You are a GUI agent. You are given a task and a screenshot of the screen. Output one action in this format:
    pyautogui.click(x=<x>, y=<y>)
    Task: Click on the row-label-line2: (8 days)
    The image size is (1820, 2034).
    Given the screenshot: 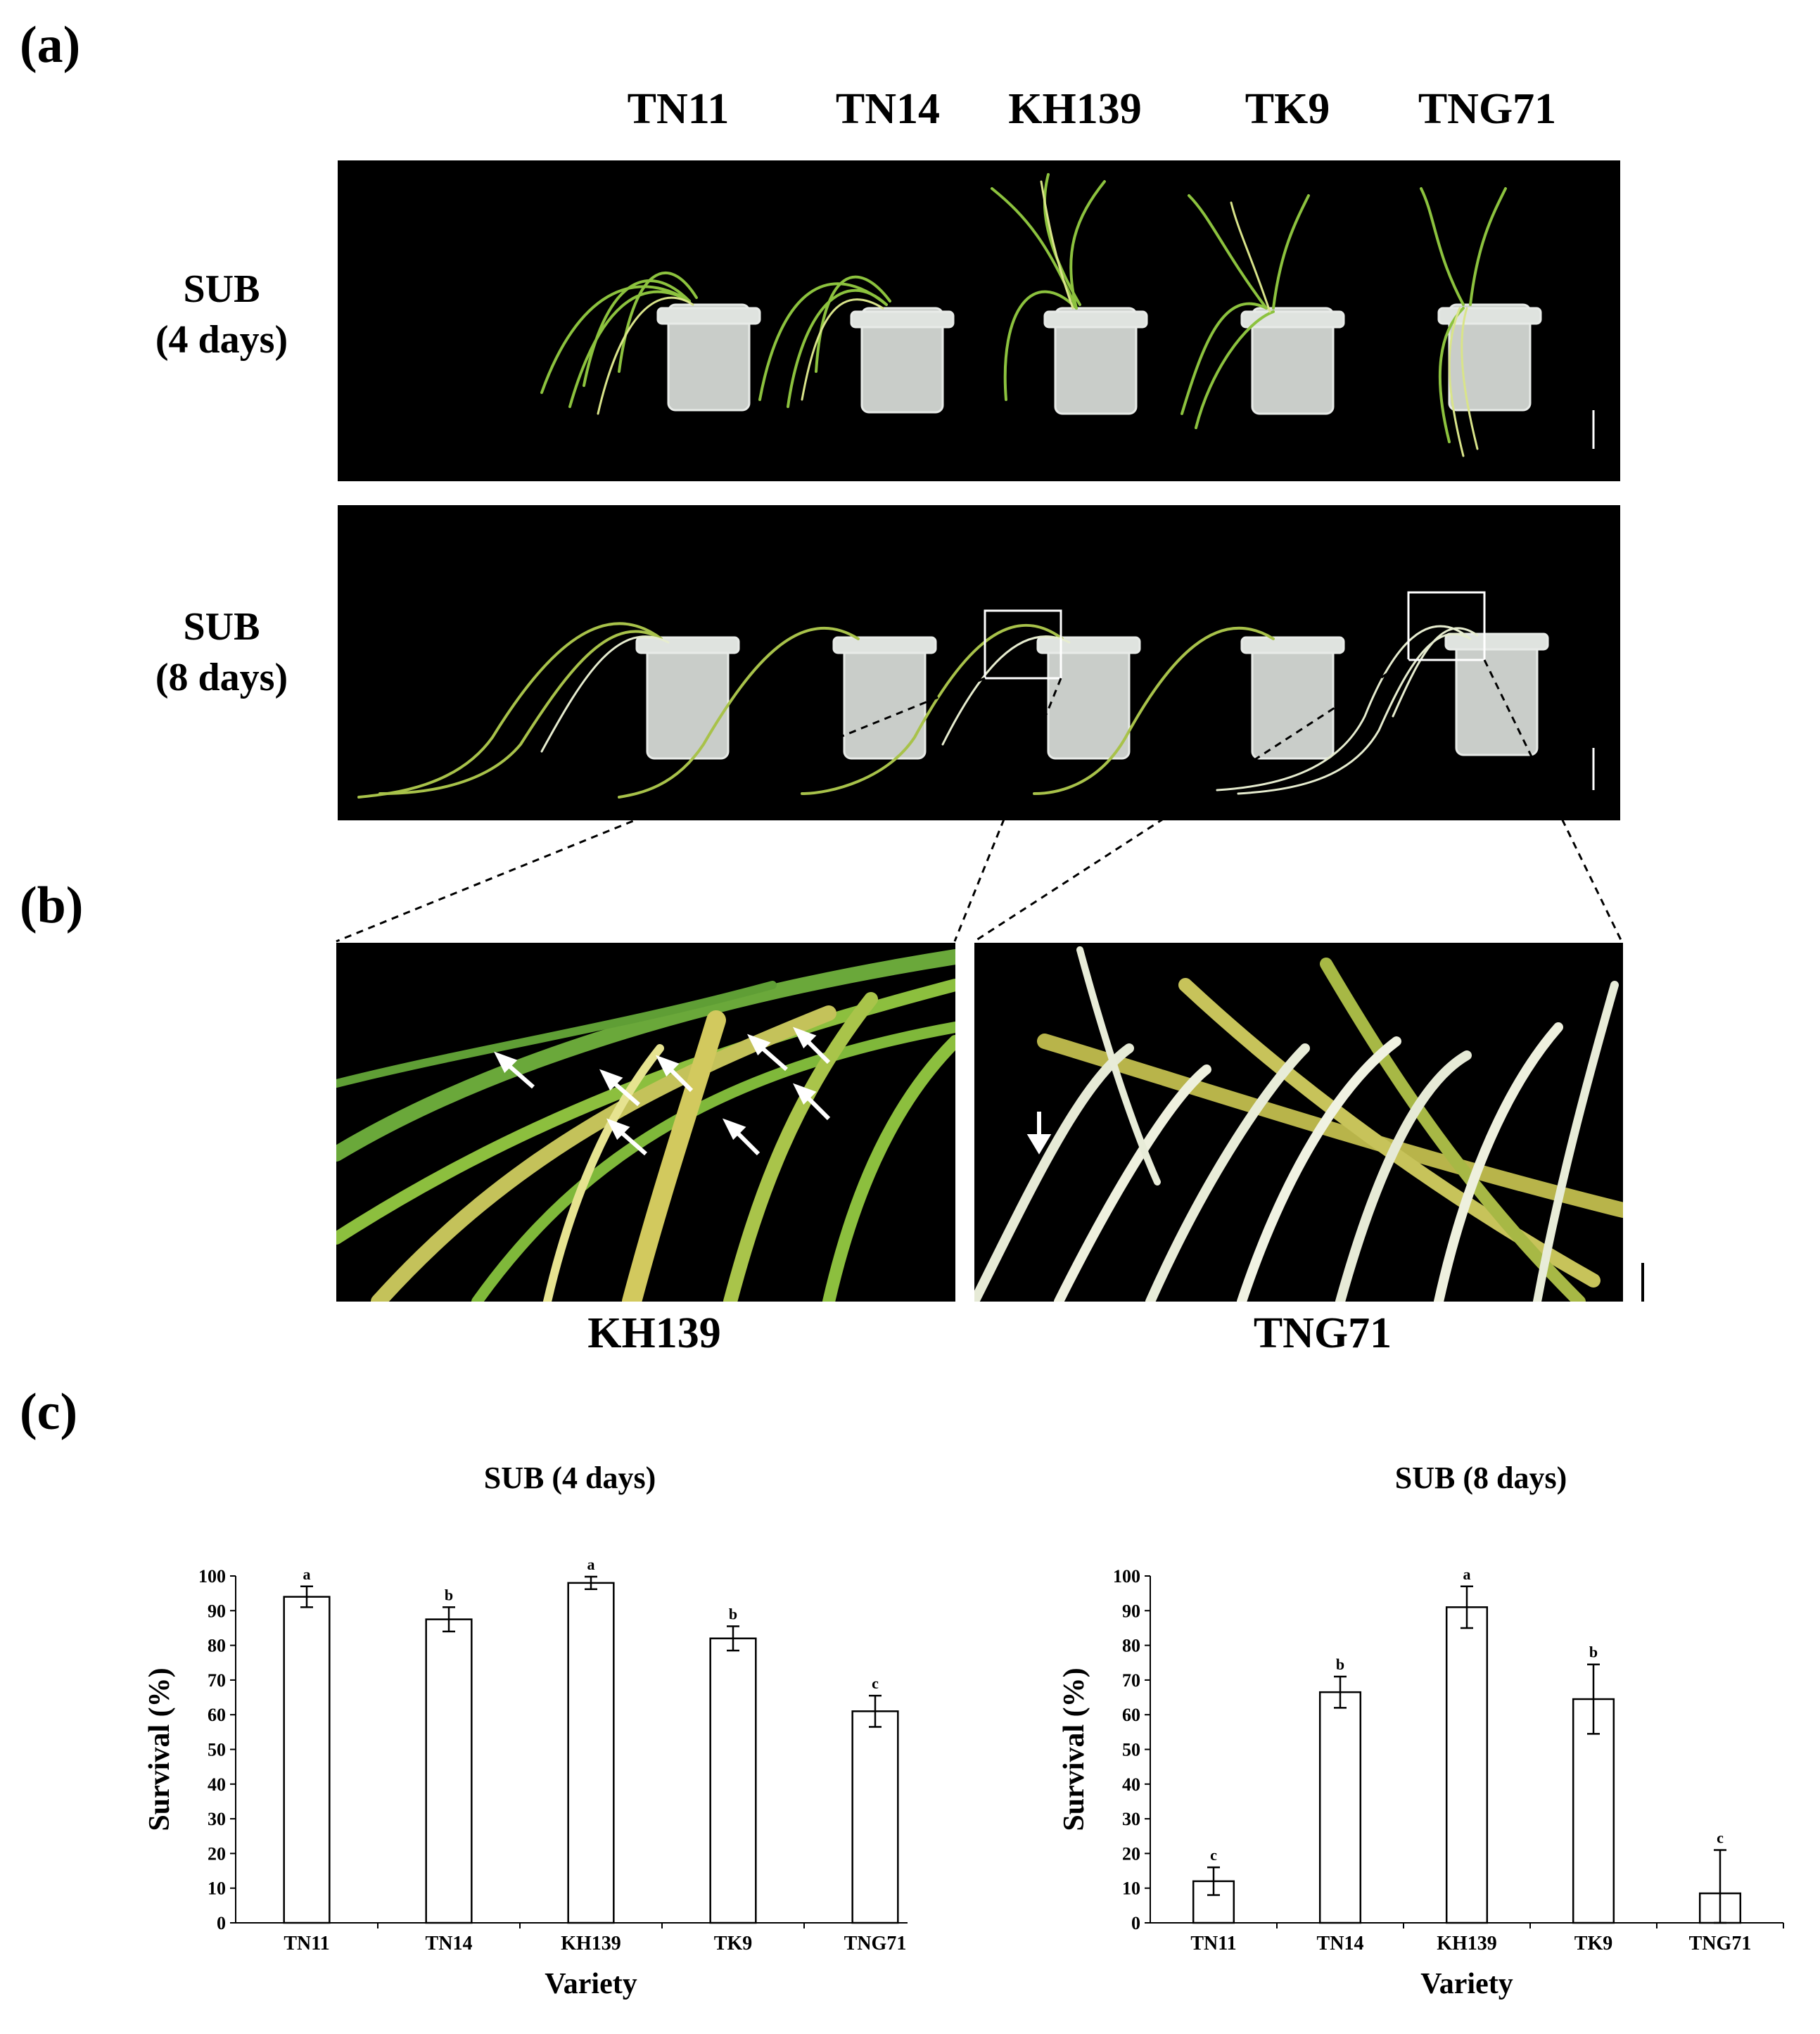 What is the action you would take?
    pyautogui.click(x=222, y=677)
    